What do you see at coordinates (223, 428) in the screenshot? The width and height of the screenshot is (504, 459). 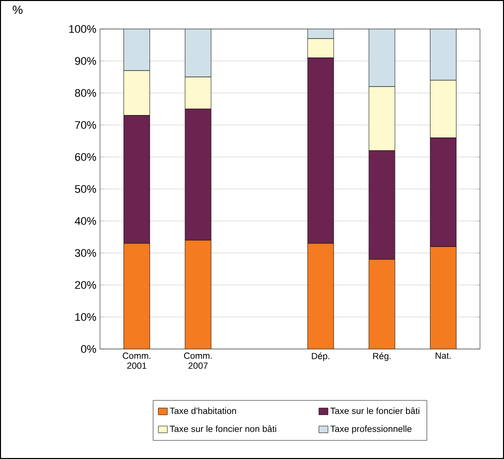 I see `legend-label: Taxe sur le foncier non bâti` at bounding box center [223, 428].